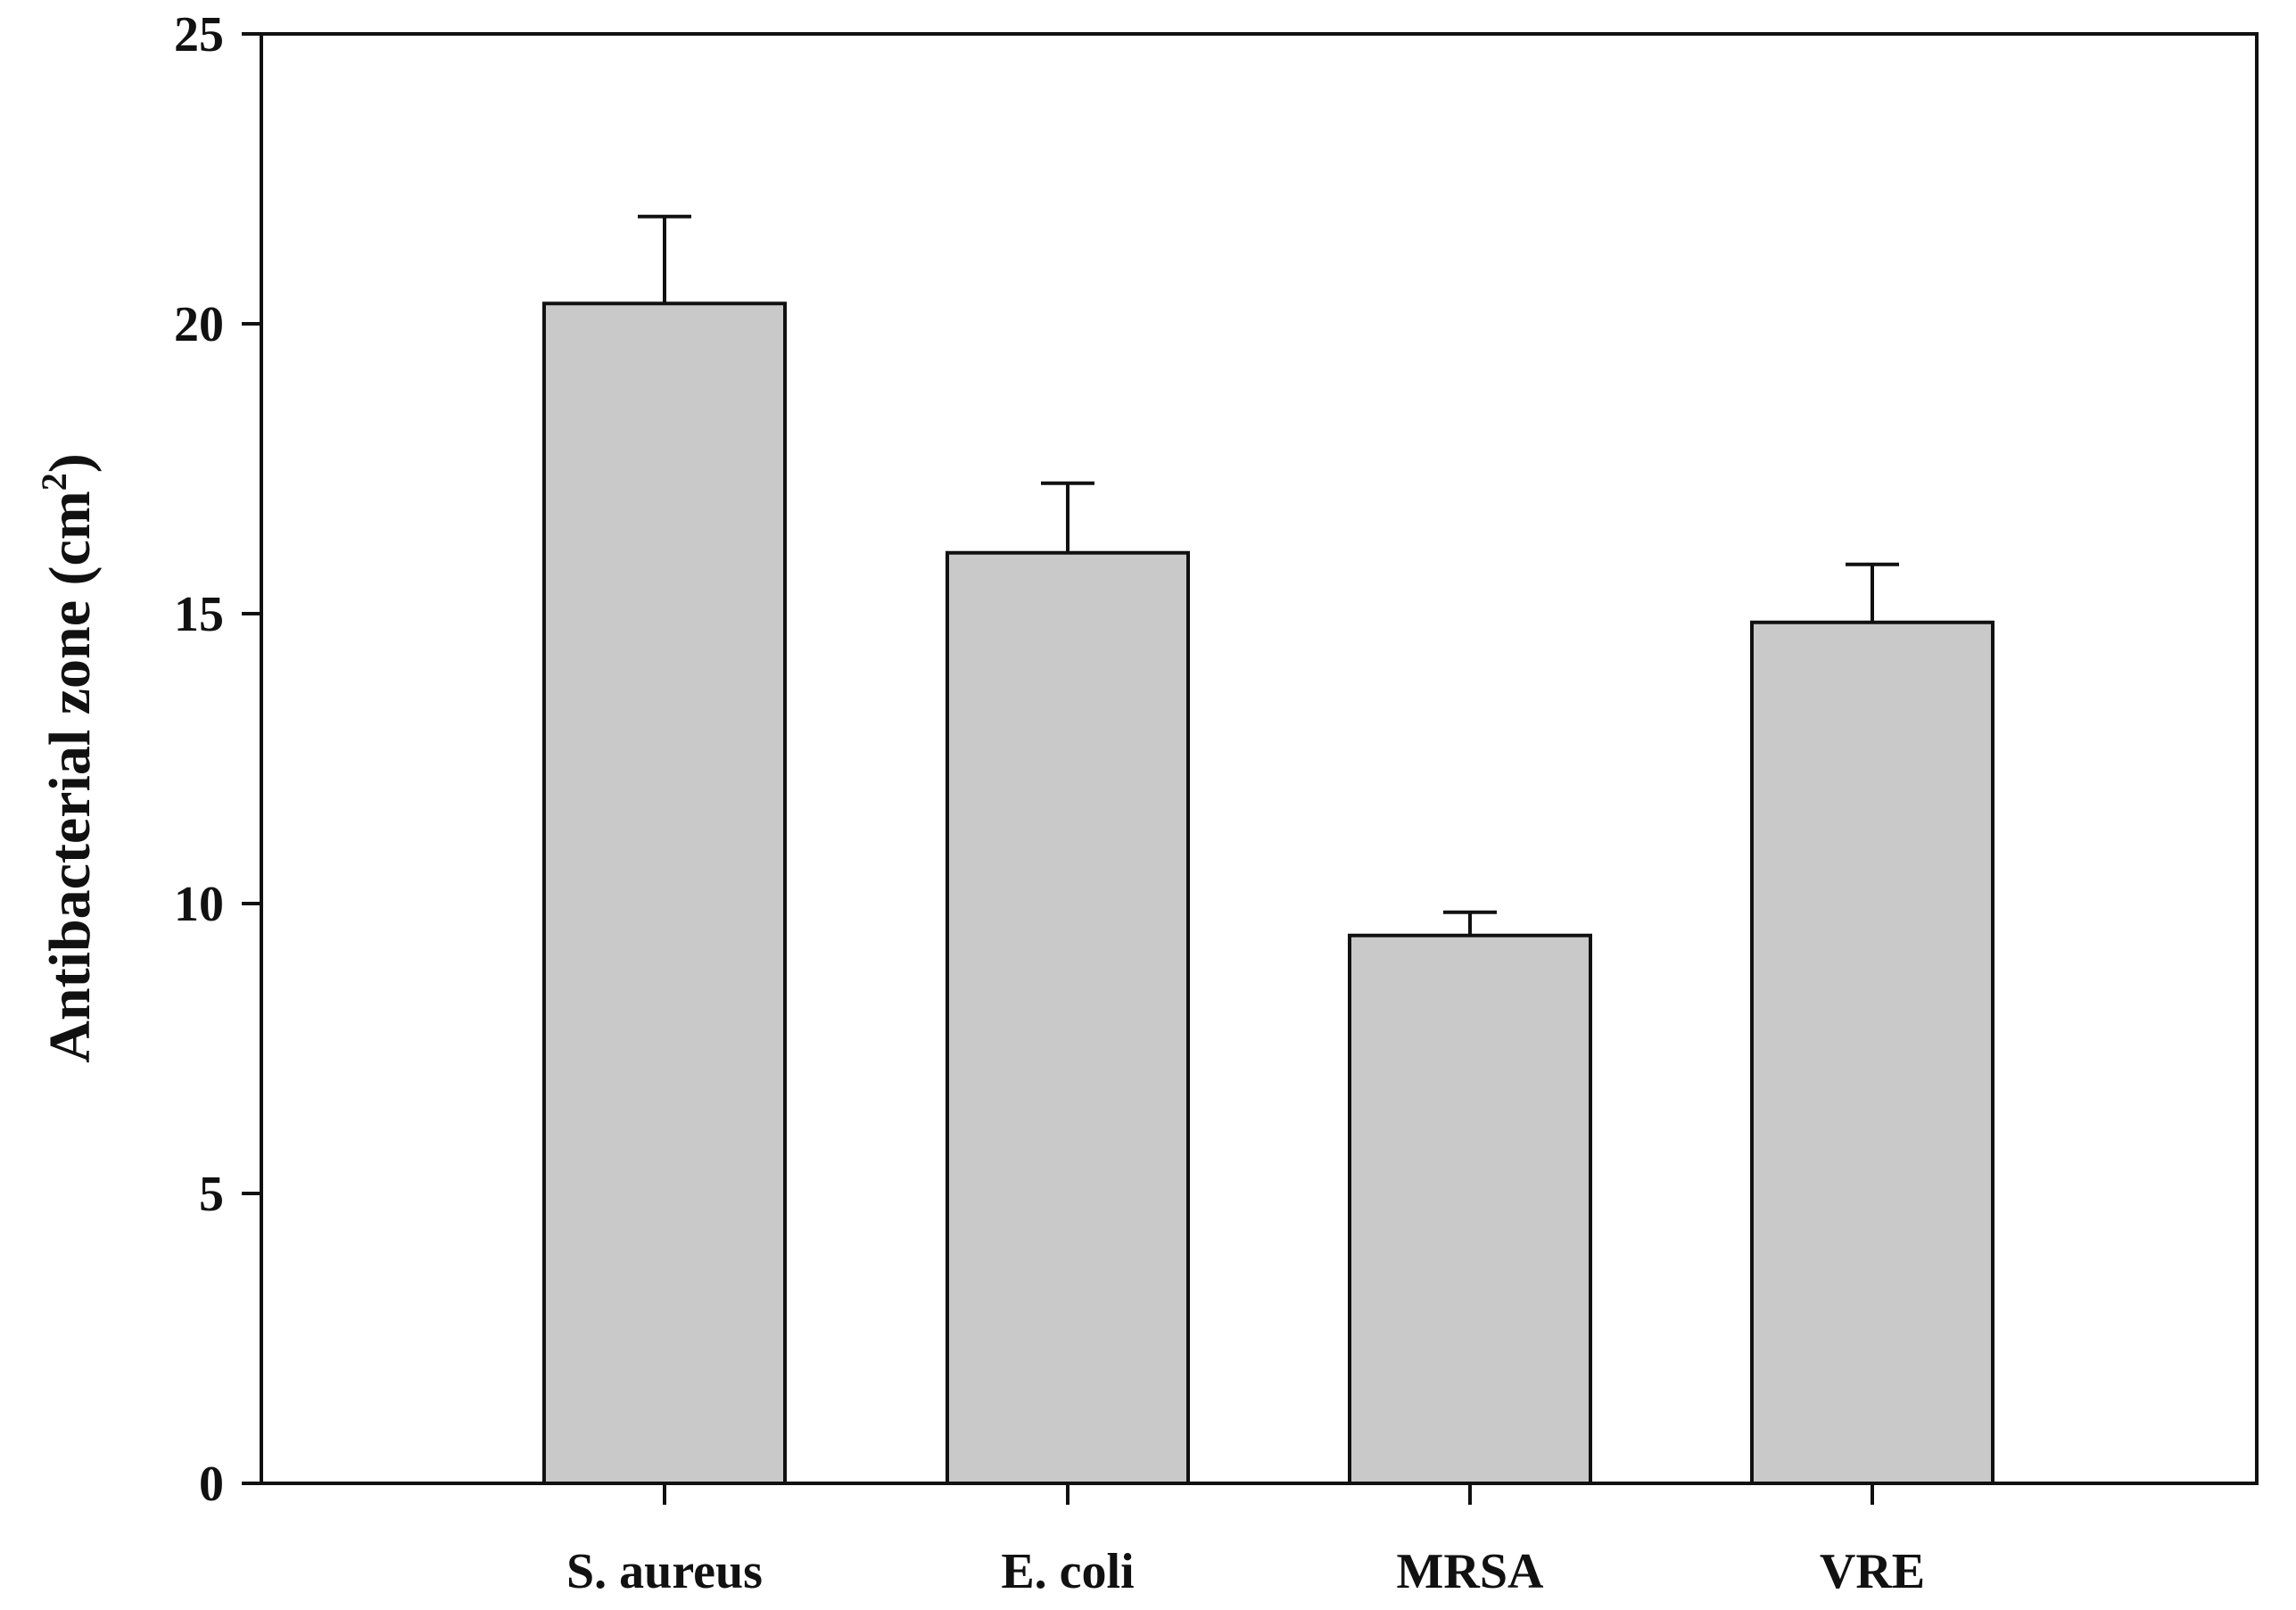 Image resolution: width=2296 pixels, height=1610 pixels. I want to click on y-tick-label: 20, so click(199, 324).